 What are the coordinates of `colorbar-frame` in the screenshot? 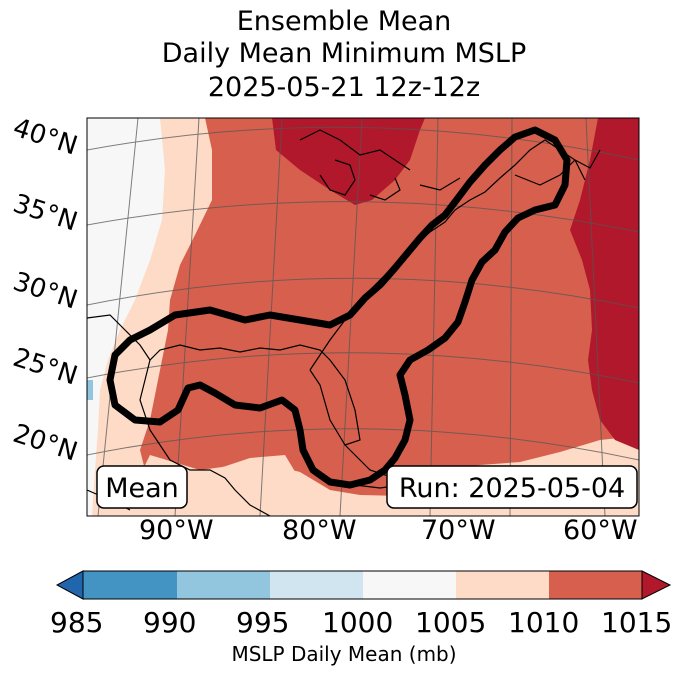 It's located at (362, 585).